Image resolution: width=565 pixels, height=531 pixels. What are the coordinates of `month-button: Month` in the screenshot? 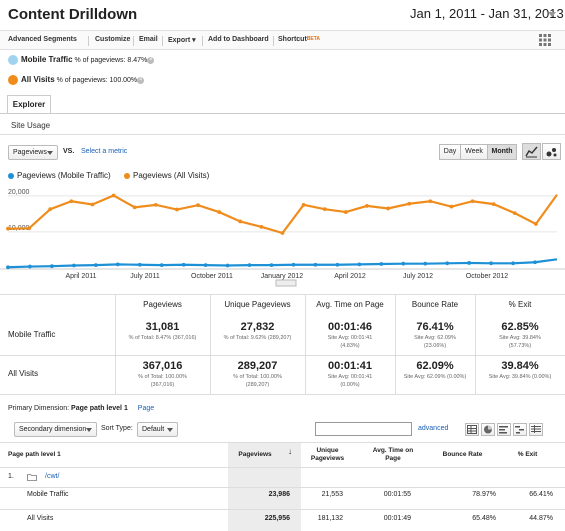 It's located at (502, 152).